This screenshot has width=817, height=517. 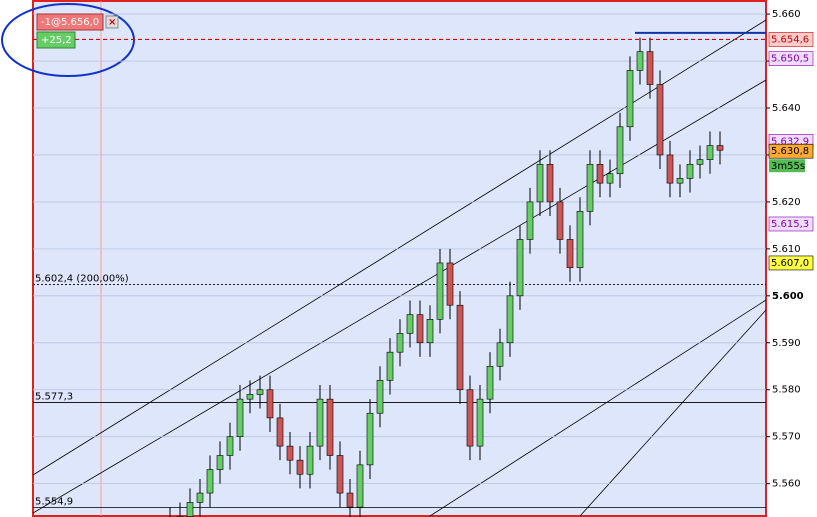 What do you see at coordinates (788, 296) in the screenshot?
I see `y-tick-label: 5.600` at bounding box center [788, 296].